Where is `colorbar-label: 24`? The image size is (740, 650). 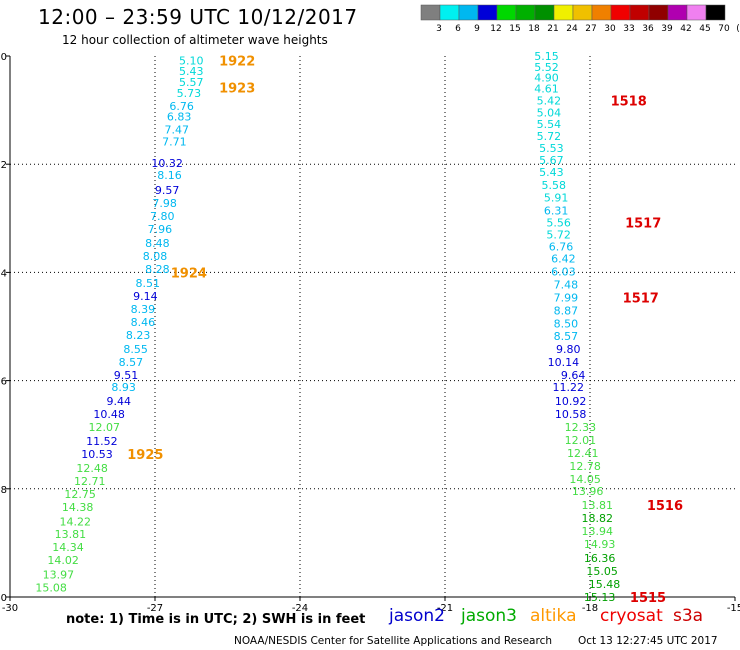
colorbar-label: 24 is located at coordinates (572, 29).